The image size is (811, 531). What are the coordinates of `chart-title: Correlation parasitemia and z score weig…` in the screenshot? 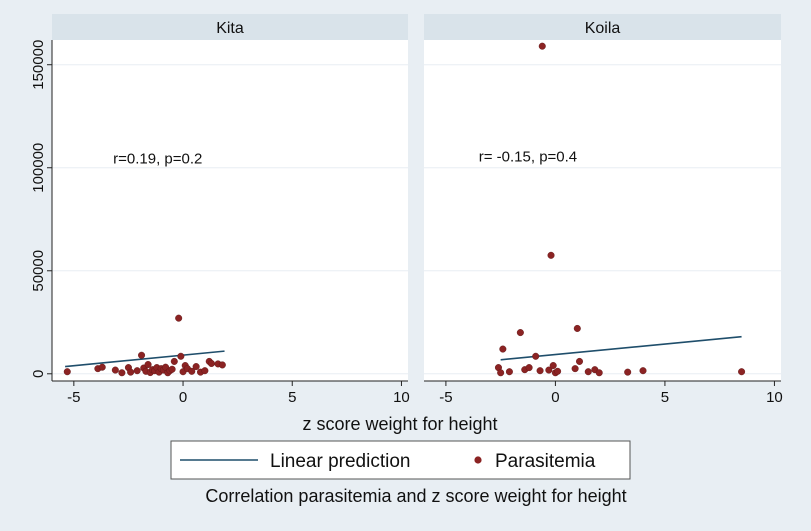 It's located at (415, 496).